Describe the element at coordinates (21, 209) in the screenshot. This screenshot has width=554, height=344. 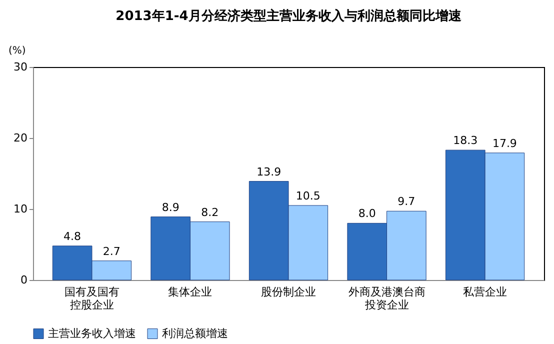
I see `y-tick-label: 10` at that location.